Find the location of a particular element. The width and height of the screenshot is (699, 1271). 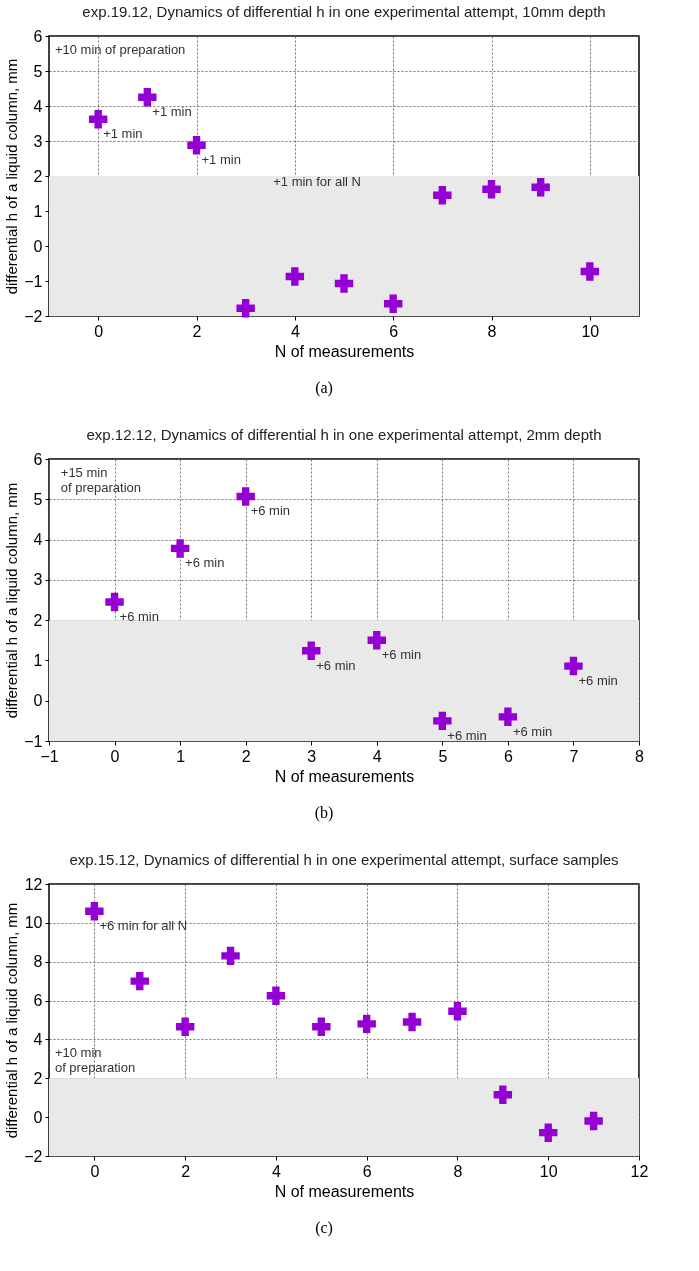

y-tick-label: 10 is located at coordinates (33, 923).